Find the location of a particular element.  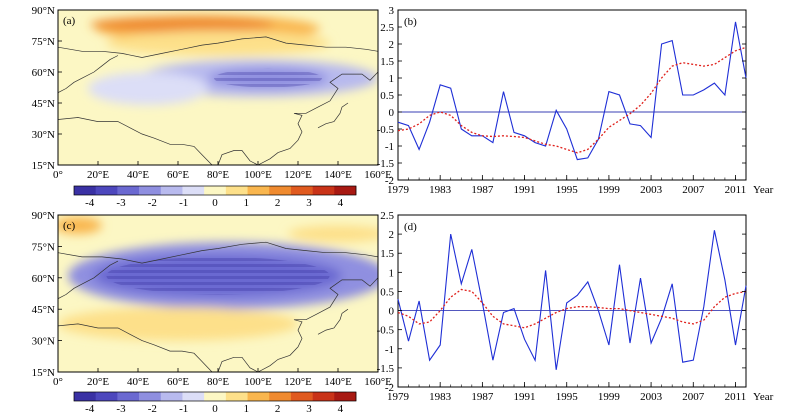

x-tick-label: 60°E is located at coordinates (178, 175).